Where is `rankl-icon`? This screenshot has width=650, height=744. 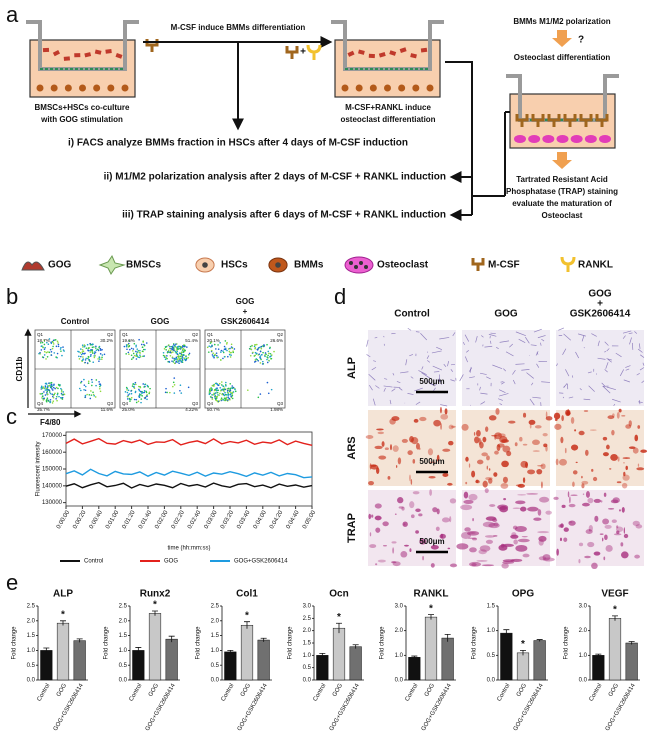
rankl-icon is located at coordinates (314, 52).